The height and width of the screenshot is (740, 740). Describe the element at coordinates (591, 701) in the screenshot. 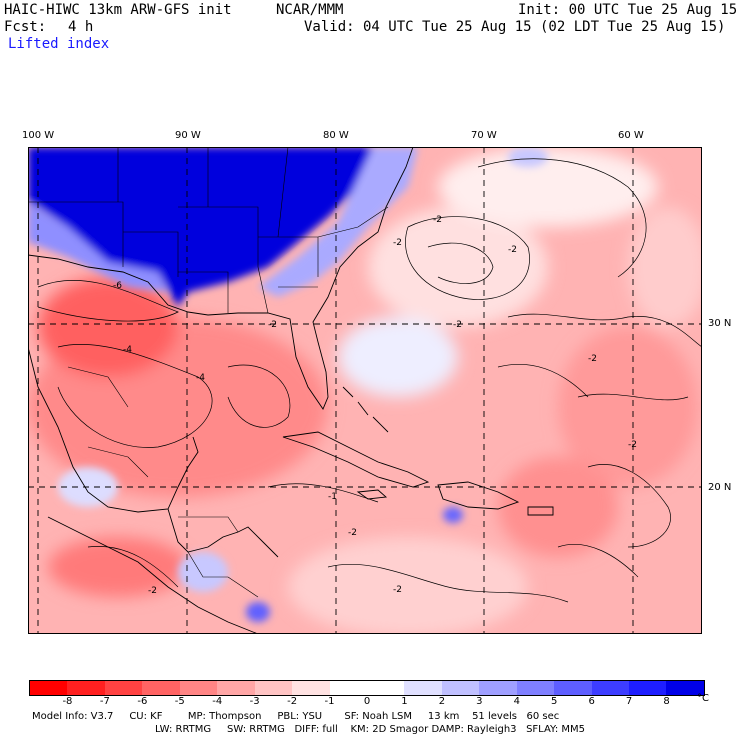

I see `colorbar-tick-label: 6` at that location.